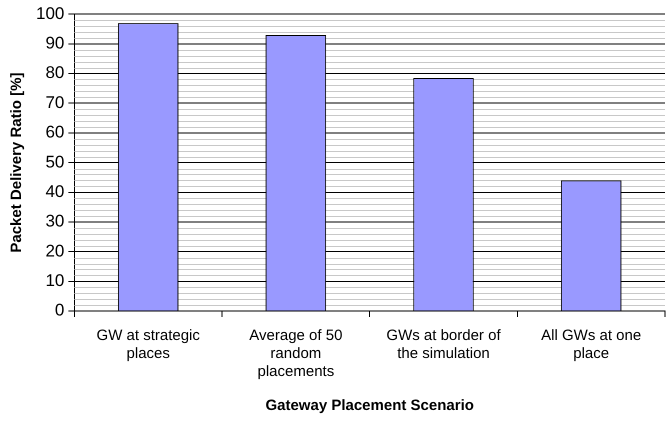 The height and width of the screenshot is (423, 667). What do you see at coordinates (54, 221) in the screenshot?
I see `y-tick-label: 30` at bounding box center [54, 221].